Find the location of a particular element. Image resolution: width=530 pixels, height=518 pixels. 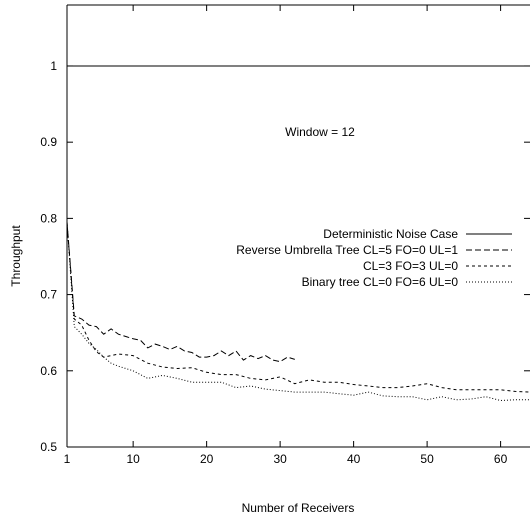

x-tick-label: 10 is located at coordinates (133, 459).